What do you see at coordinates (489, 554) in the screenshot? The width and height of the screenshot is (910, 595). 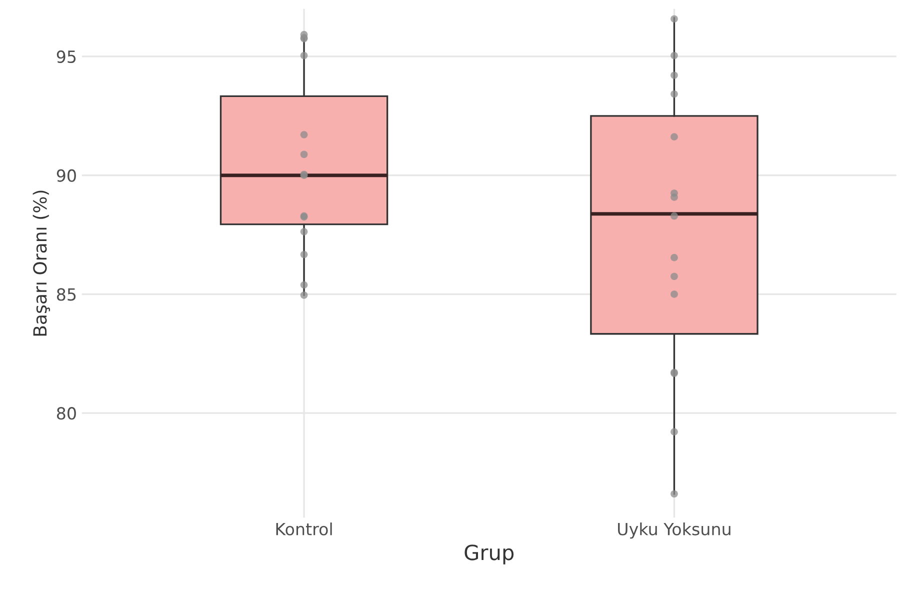 I see `x-axis-title: Grup` at bounding box center [489, 554].